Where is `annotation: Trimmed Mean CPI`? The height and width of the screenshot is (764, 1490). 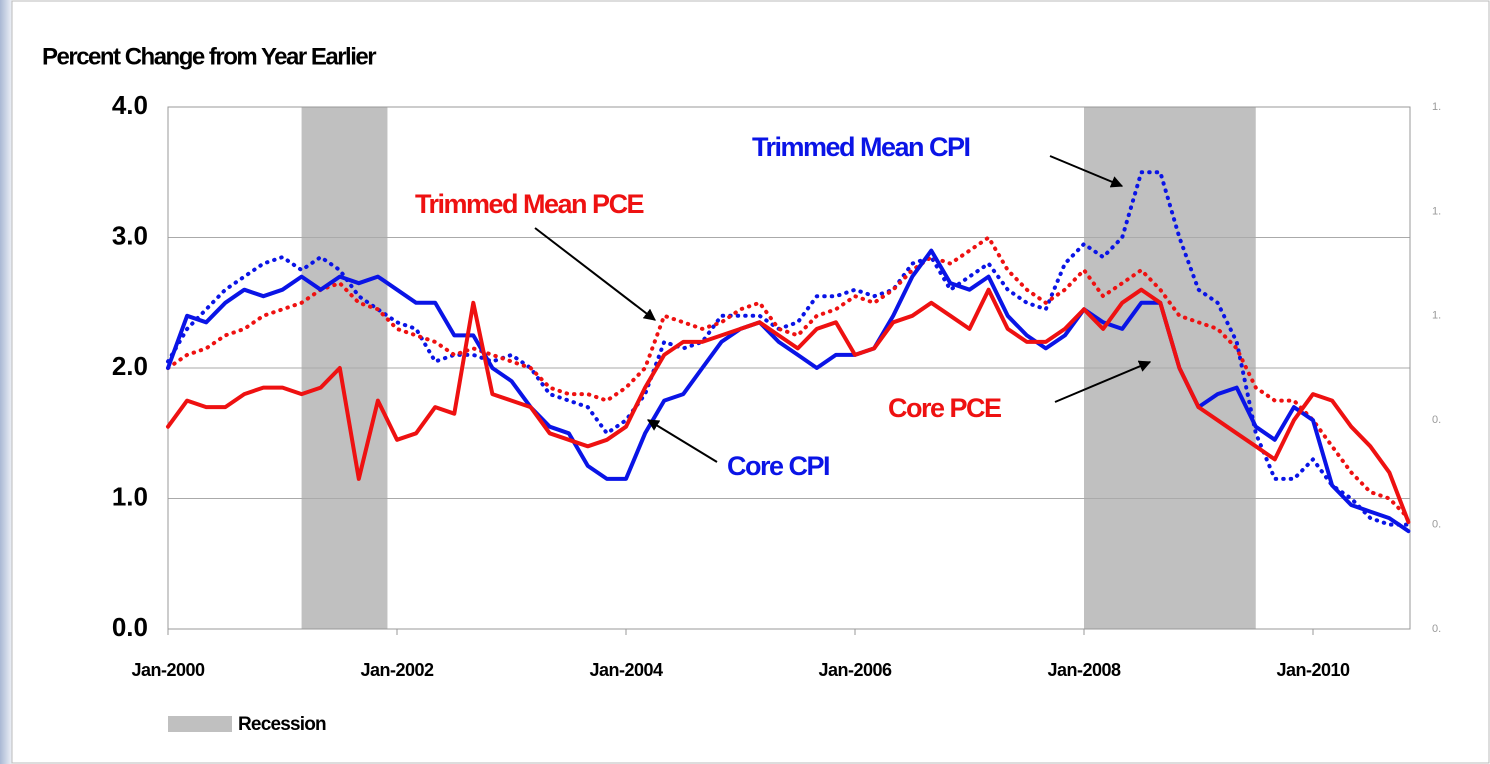 annotation: Trimmed Mean CPI is located at coordinates (861, 147).